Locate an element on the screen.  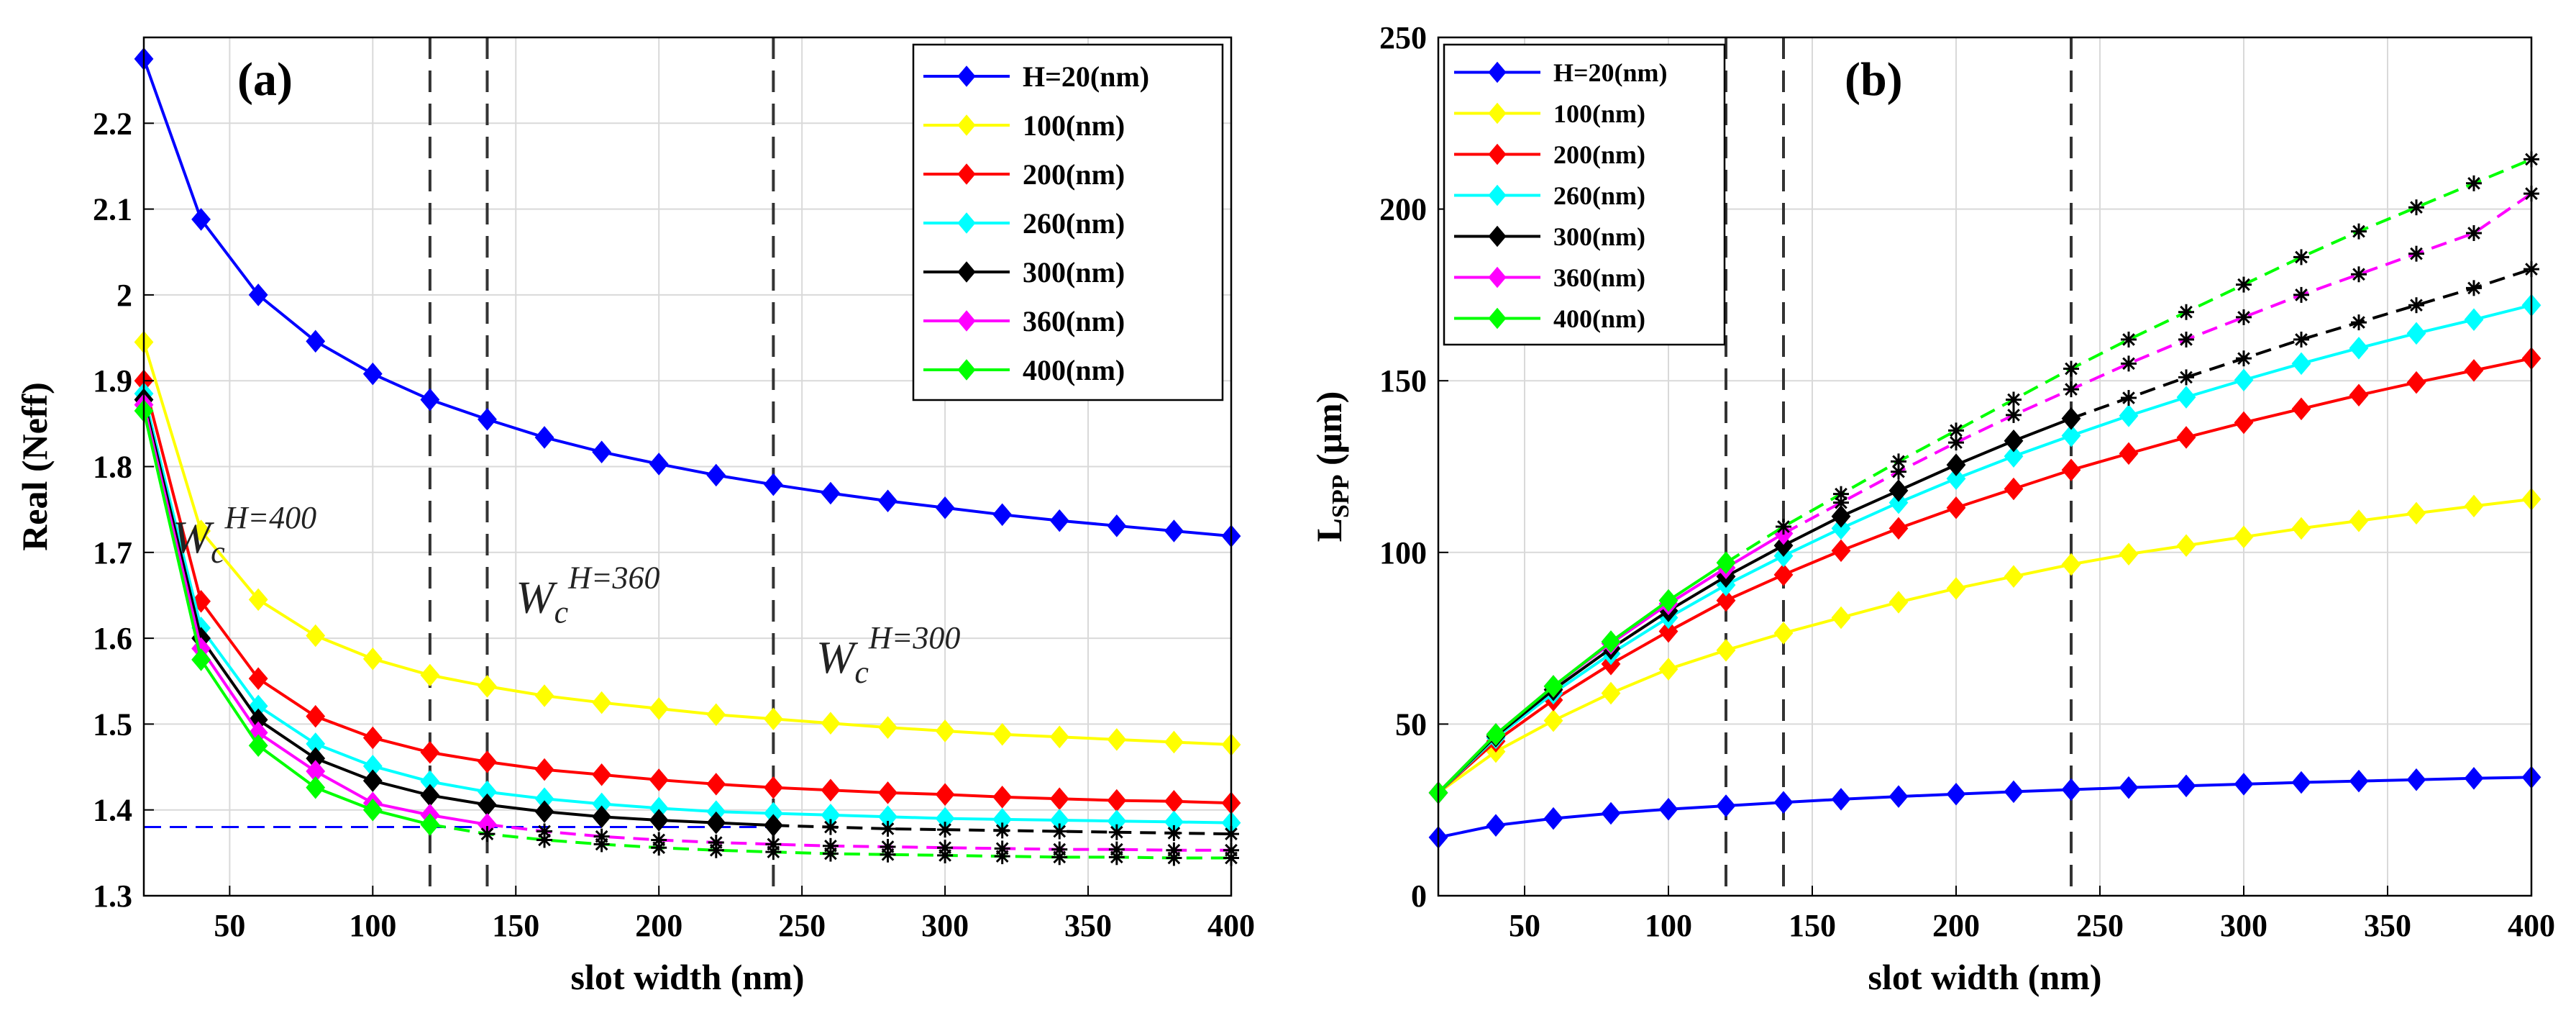
panel-b-series-H400-solid-line is located at coordinates (1582, 677).